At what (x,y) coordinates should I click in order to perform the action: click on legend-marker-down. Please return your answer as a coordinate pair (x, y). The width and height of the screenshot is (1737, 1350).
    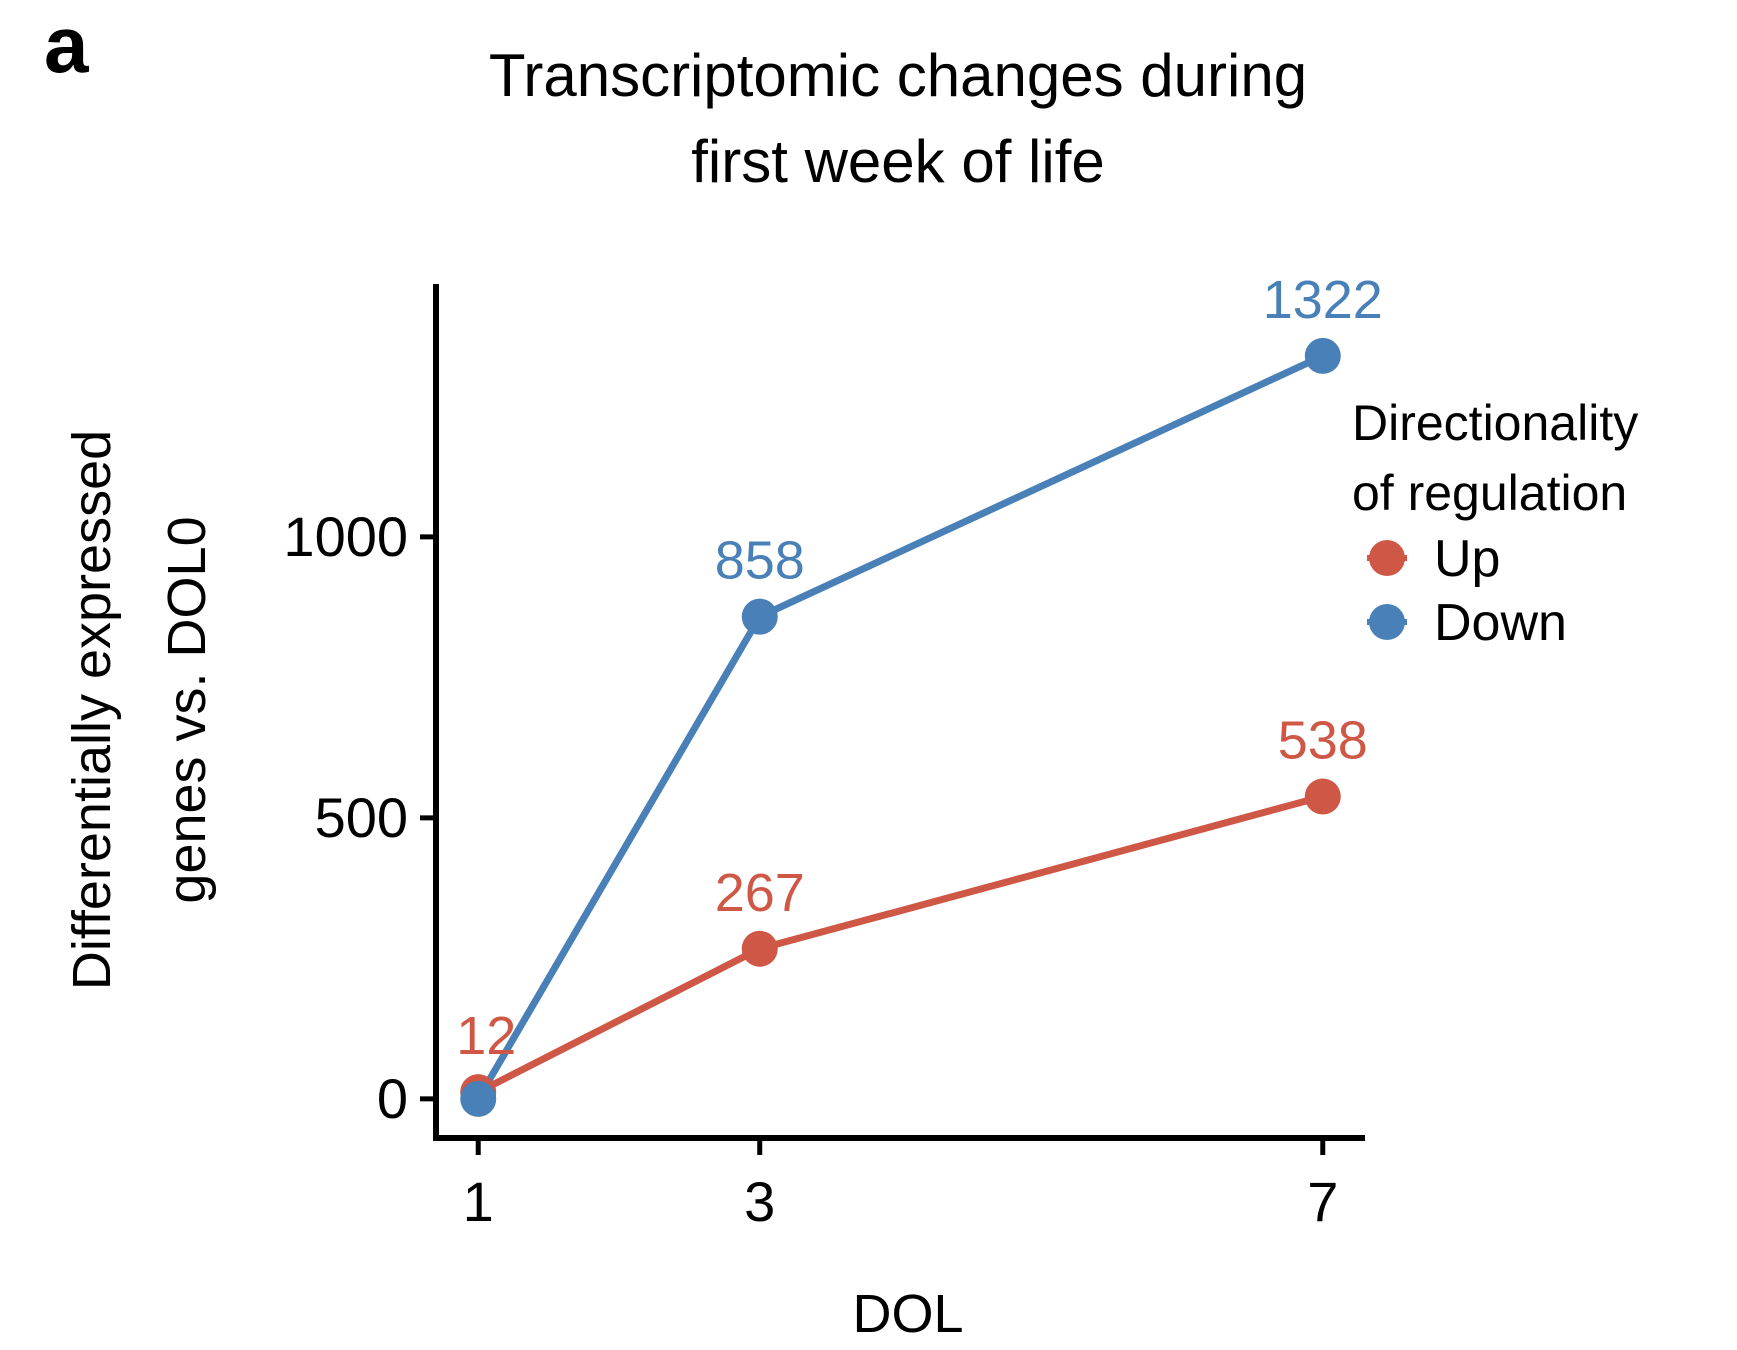
    Looking at the image, I should click on (1387, 622).